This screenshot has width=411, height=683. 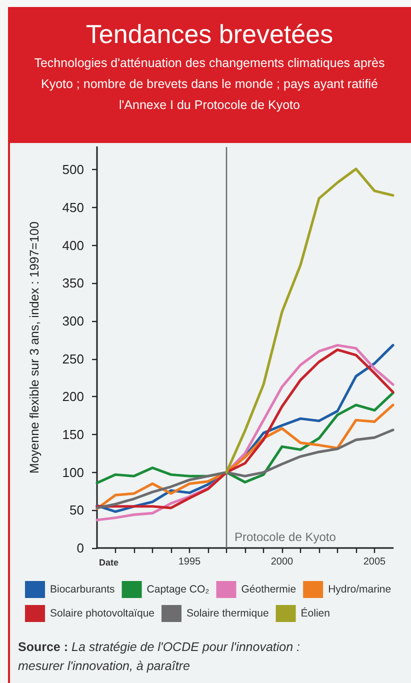 What do you see at coordinates (282, 562) in the screenshot?
I see `x-tick-label: 2000` at bounding box center [282, 562].